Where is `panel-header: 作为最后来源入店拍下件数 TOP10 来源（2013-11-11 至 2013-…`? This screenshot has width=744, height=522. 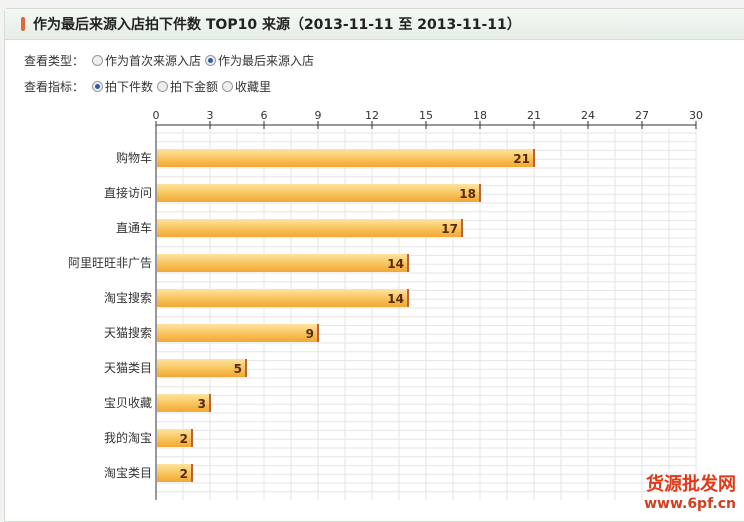 panel-header: 作为最后来源入店拍下件数 TOP10 来源（2013-11-11 至 2013-… is located at coordinates (374, 24).